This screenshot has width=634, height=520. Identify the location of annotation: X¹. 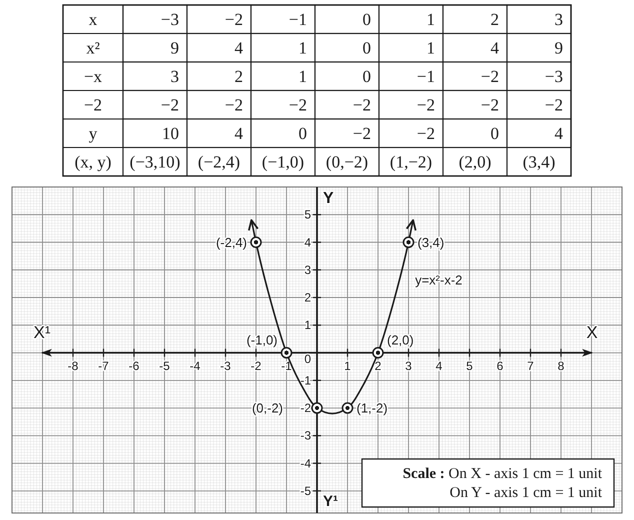
(42, 332).